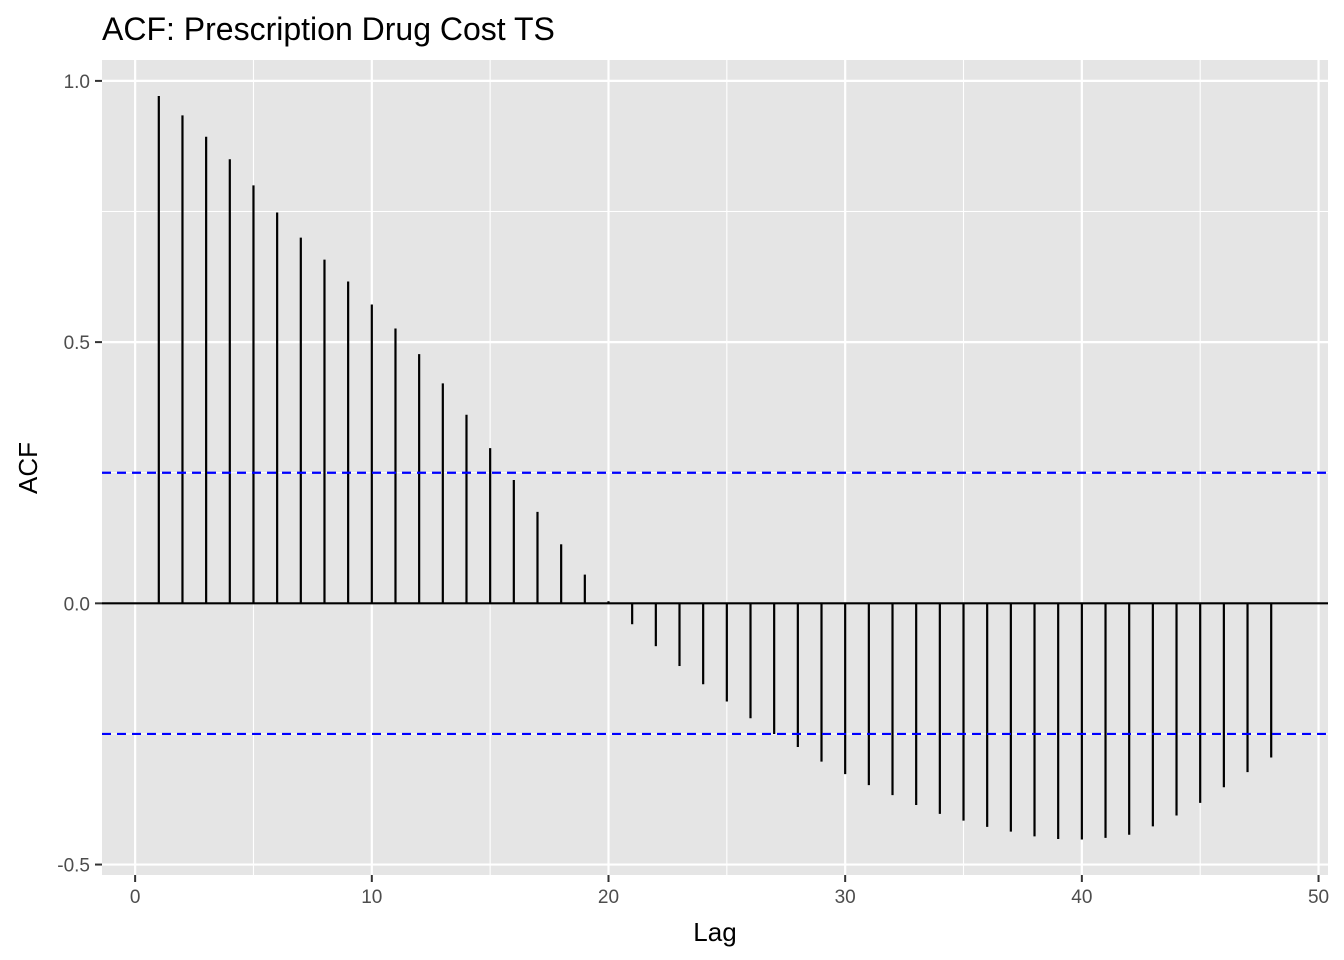 The height and width of the screenshot is (960, 1344). What do you see at coordinates (79, 474) in the screenshot?
I see `y-axis: -0.5 0.0 0.5 1.0` at bounding box center [79, 474].